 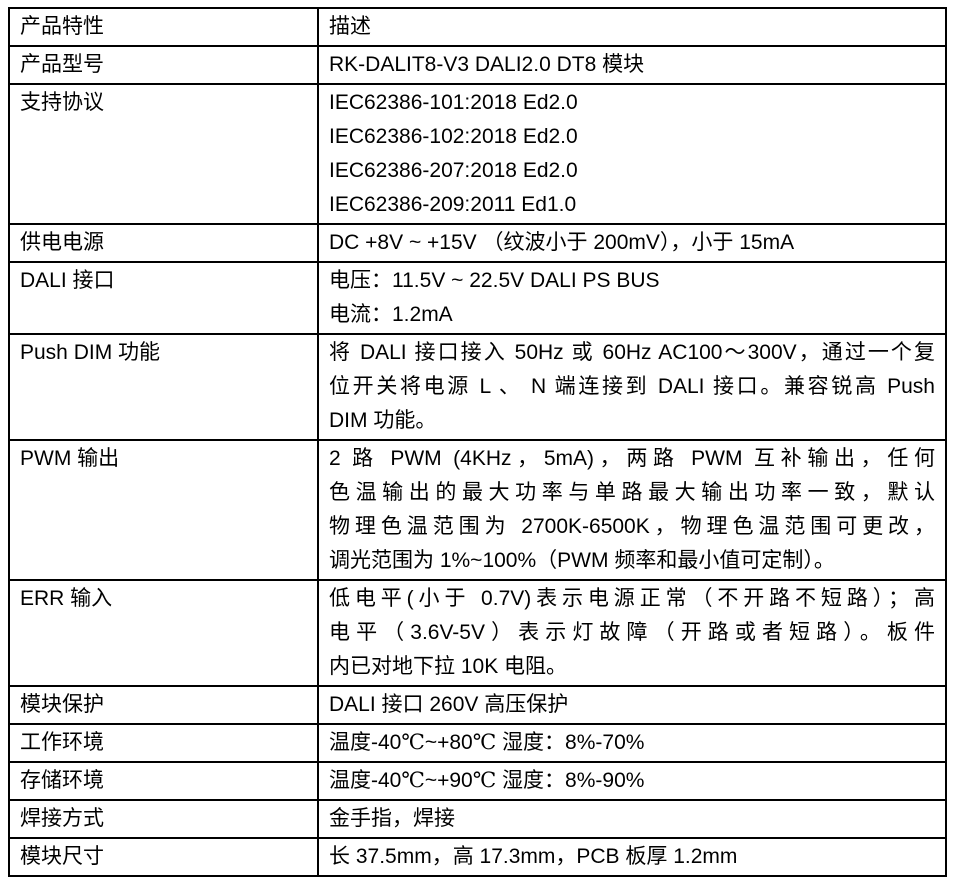 I want to click on description-line: 温度-40℃~+80℃ 湿度：8%-70%, so click(x=487, y=742).